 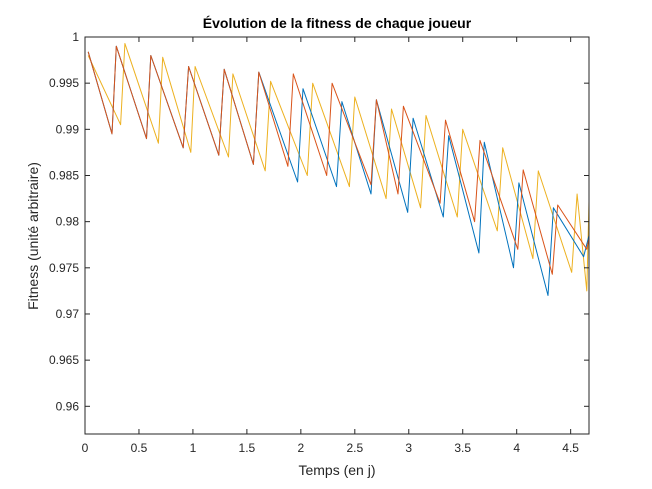 I want to click on y-tick-label: 0.97, so click(x=68, y=314).